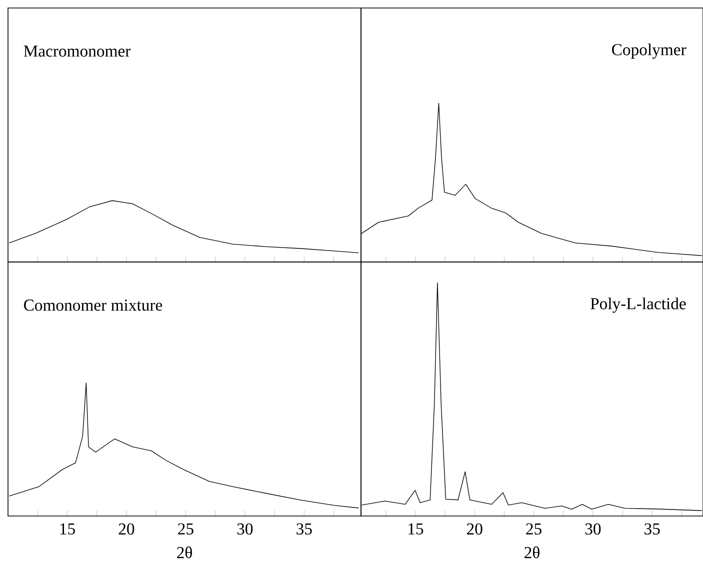 This screenshot has width=703, height=573. What do you see at coordinates (77, 51) in the screenshot?
I see `chart-title: Macromonomer` at bounding box center [77, 51].